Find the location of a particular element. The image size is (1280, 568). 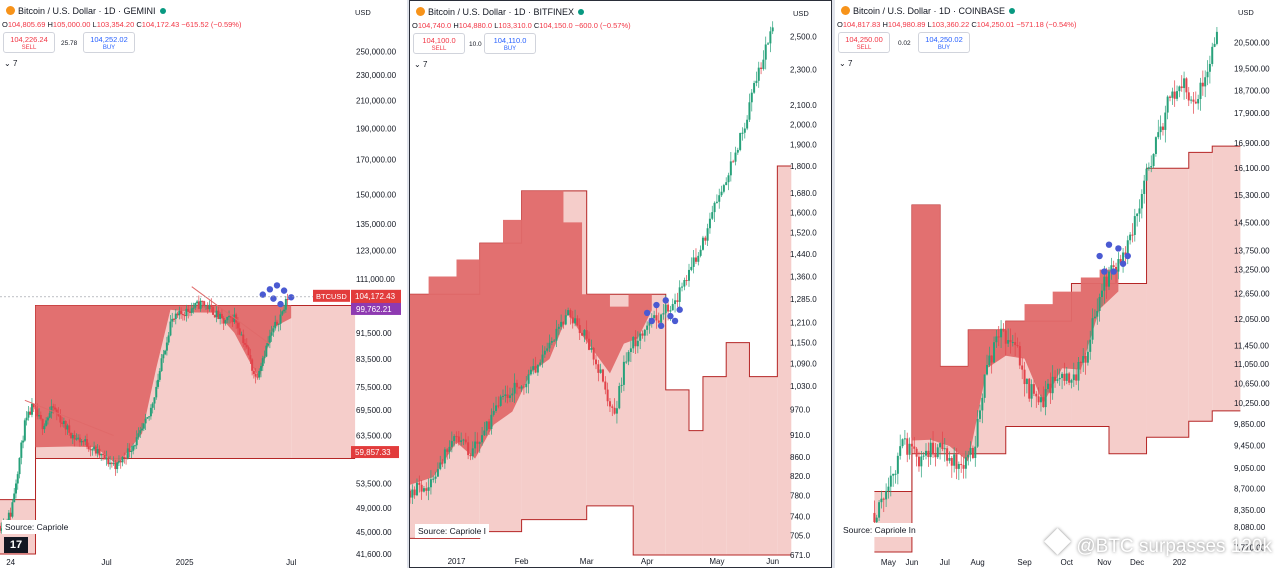

sell-button: 104,226.24 SELL is located at coordinates (29, 42).